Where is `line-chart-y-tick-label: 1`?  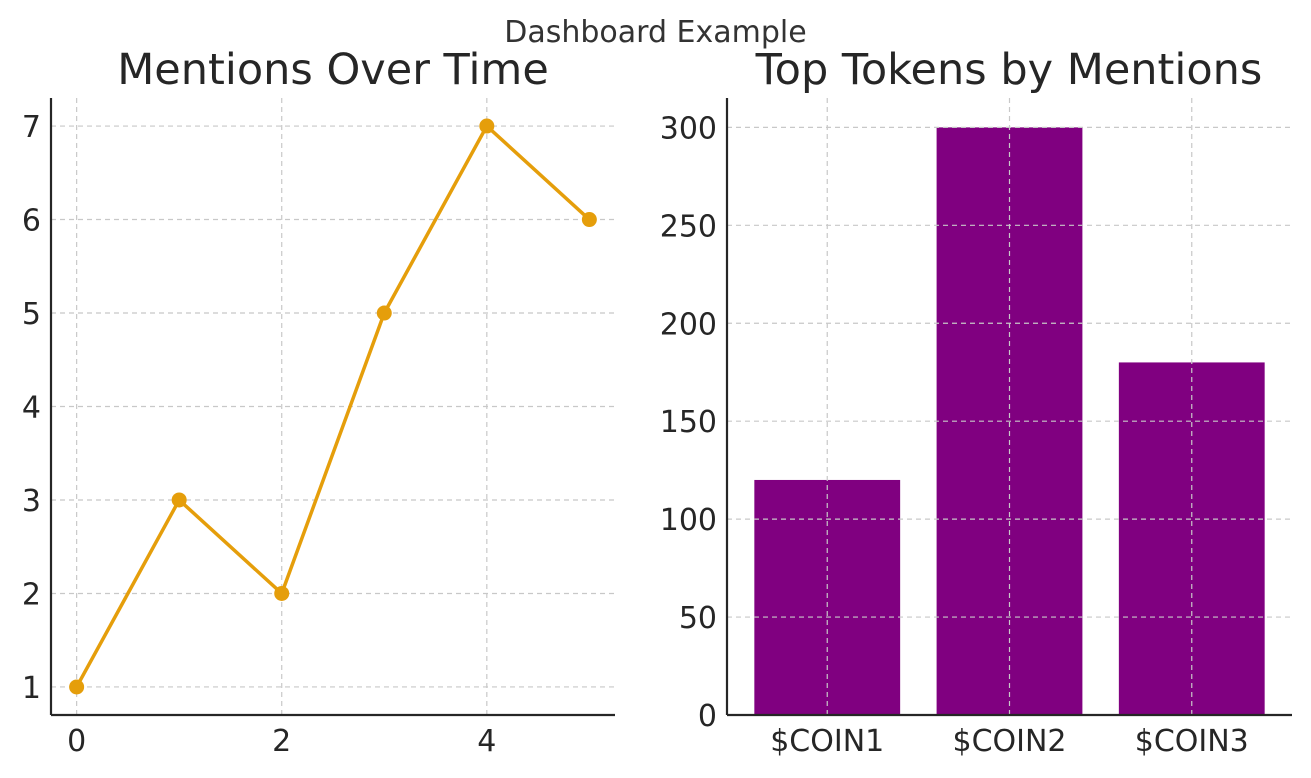 line-chart-y-tick-label: 1 is located at coordinates (31, 688).